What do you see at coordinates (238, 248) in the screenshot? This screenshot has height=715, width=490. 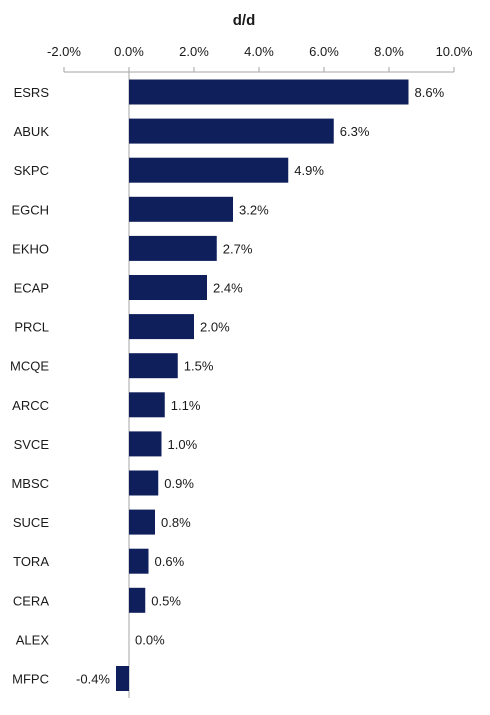 I see `value-label: 2.7%` at bounding box center [238, 248].